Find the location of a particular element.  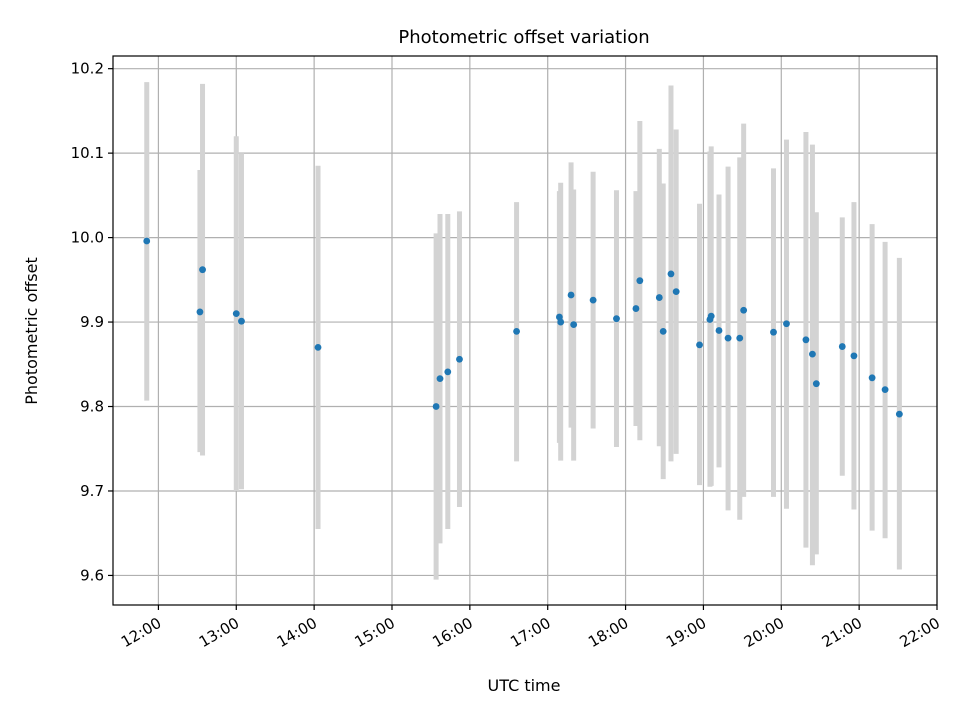

y-tick-label: 10.1 is located at coordinates (87, 153).